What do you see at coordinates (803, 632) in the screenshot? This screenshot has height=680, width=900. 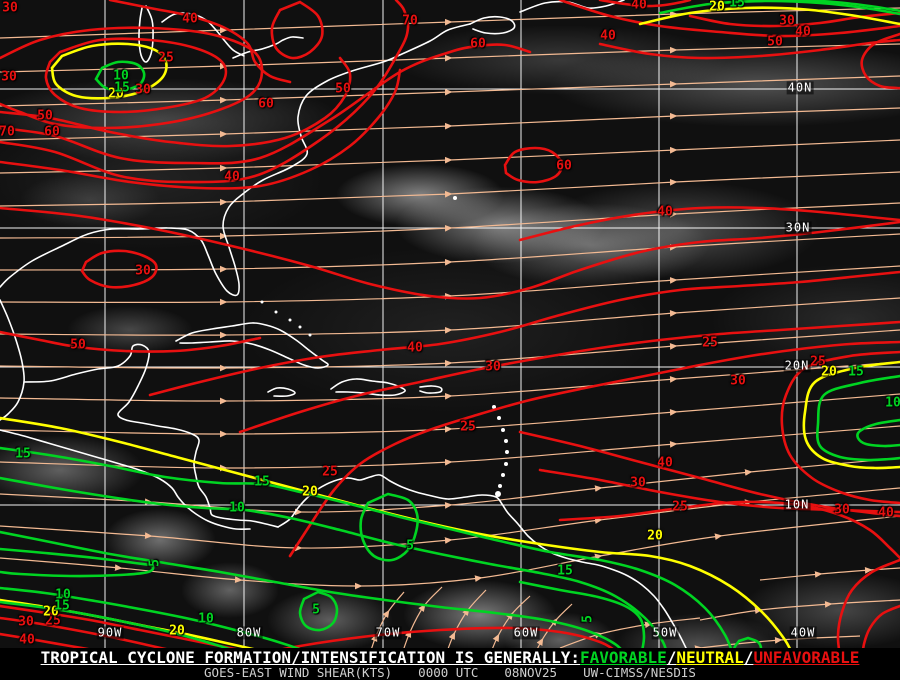 I see `grid-label: 40W` at bounding box center [803, 632].